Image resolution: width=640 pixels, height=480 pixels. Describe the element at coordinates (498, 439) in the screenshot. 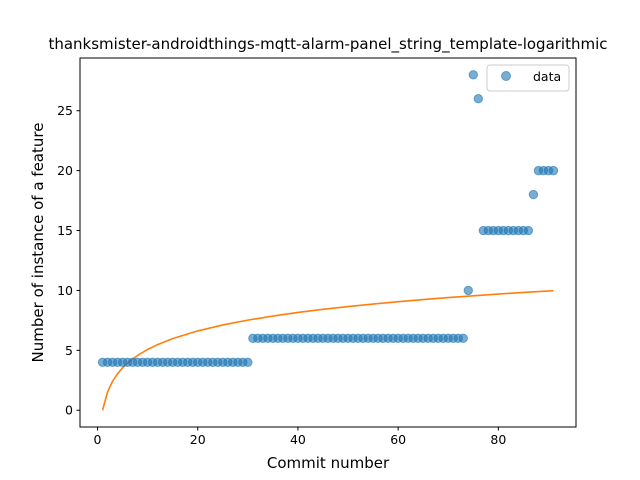

I see `x-tick-label: 80` at that location.